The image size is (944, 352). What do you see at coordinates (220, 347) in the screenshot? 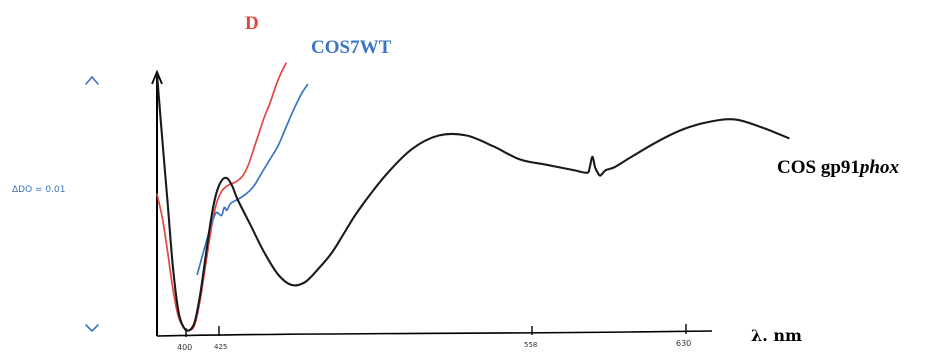
I see `x-tick-label-425: 425` at bounding box center [220, 347].